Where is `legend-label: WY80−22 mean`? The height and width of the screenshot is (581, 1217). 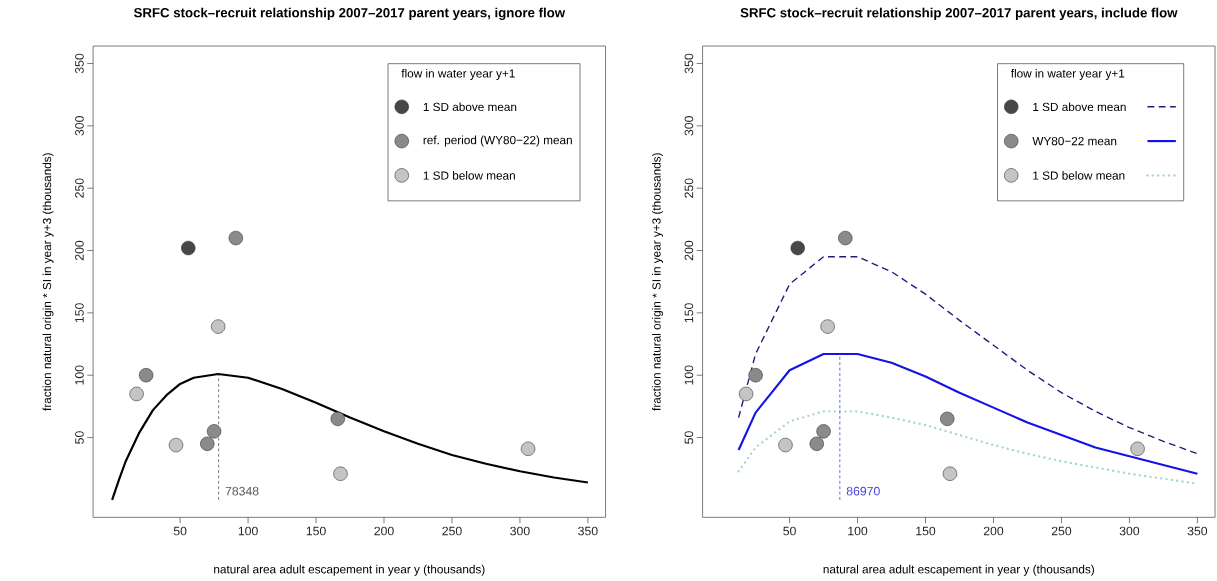
legend-label: WY80−22 mean is located at coordinates (1074, 141).